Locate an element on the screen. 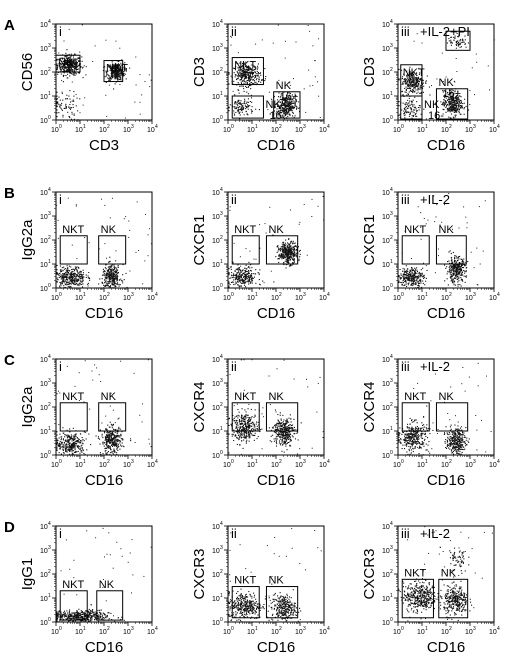 This screenshot has height=669, width=520. gate-label-nkt: NKT is located at coordinates (245, 66).